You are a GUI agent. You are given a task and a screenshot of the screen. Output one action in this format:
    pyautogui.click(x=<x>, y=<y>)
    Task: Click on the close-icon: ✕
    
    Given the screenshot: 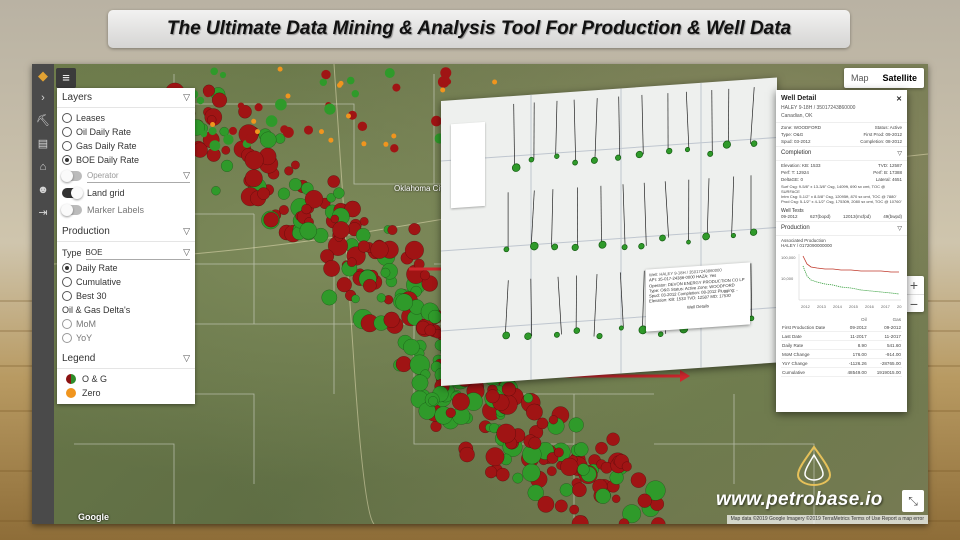 What is the action you would take?
    pyautogui.click(x=899, y=99)
    